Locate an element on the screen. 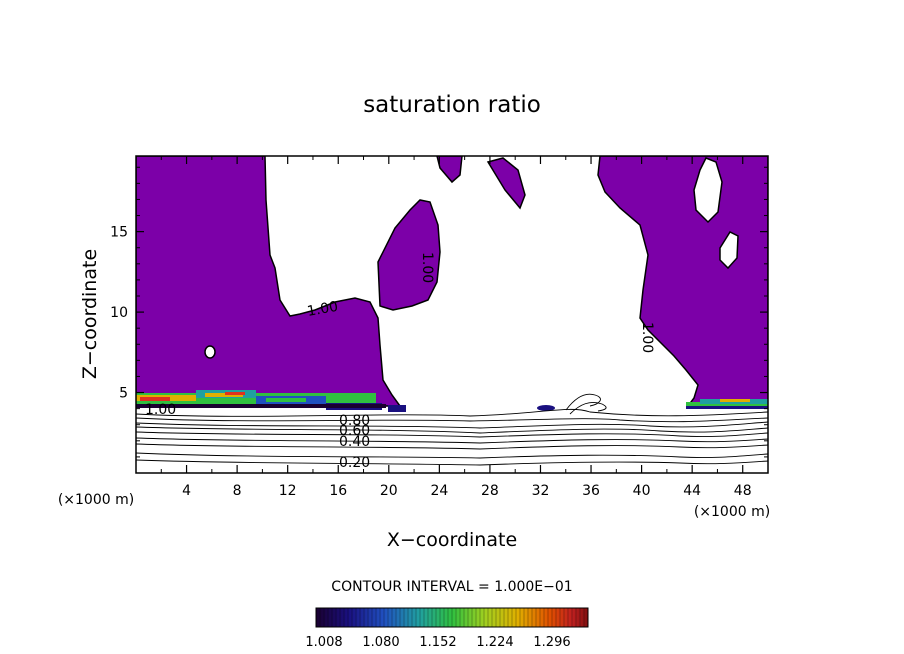  chart-title: saturation ratio is located at coordinates (452, 105).